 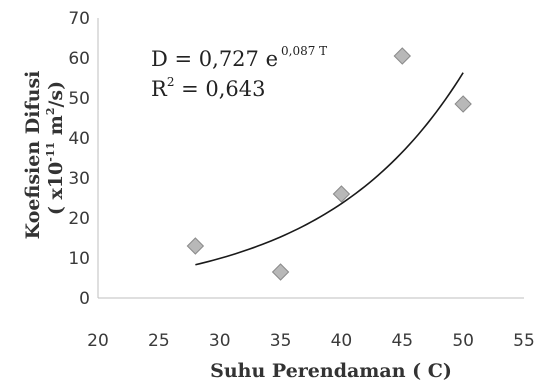 What do you see at coordinates (56, 94) in the screenshot?
I see `y-axis-title-suffix: /s)` at bounding box center [56, 94].